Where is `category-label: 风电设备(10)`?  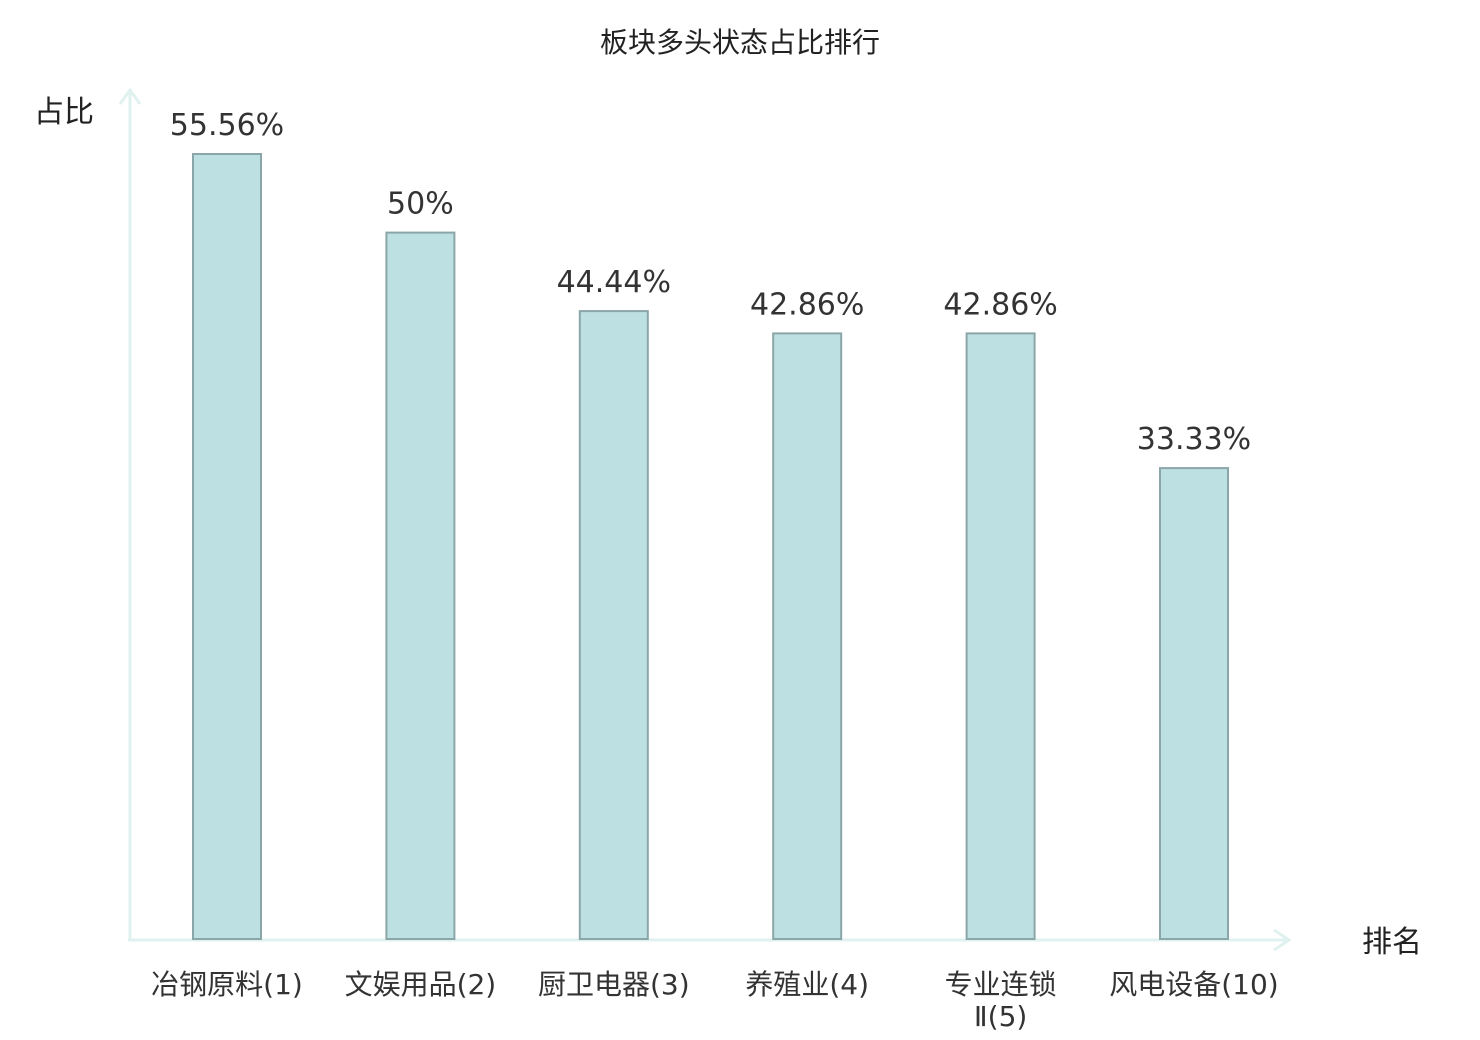 category-label: 风电设备(10) is located at coordinates (1193, 984).